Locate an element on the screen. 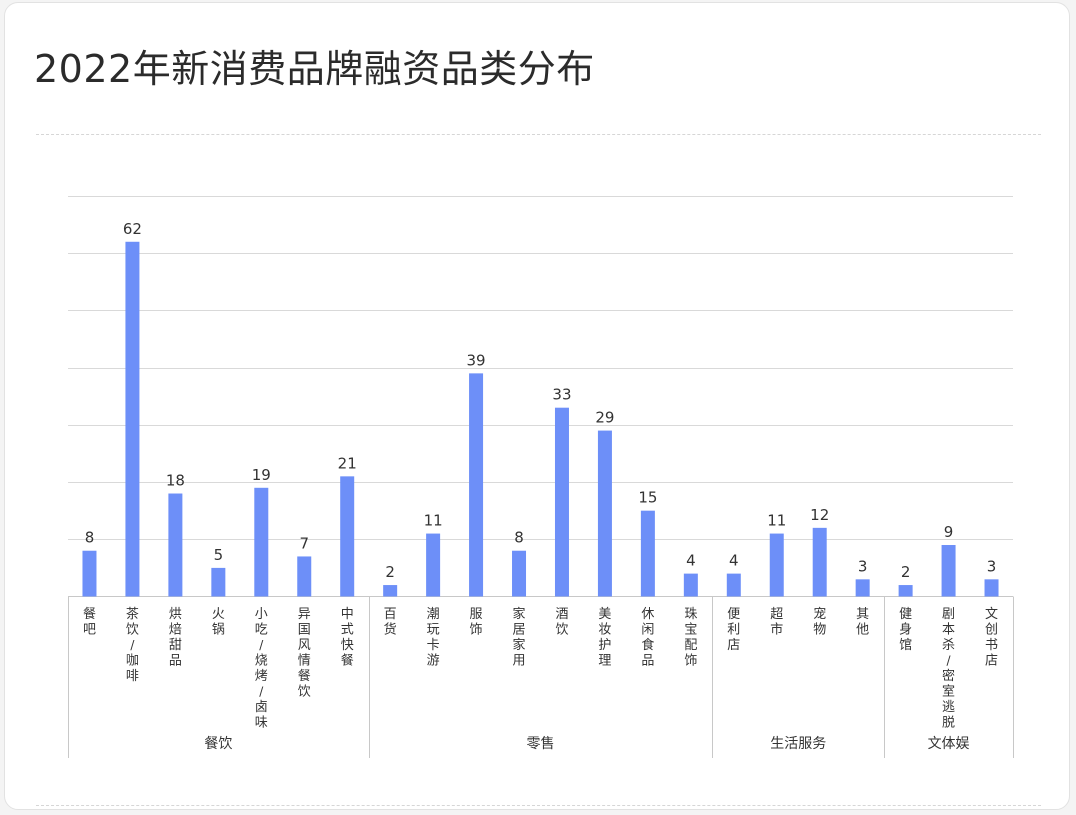 The width and height of the screenshot is (1076, 815). data-label: 29 is located at coordinates (604, 418).